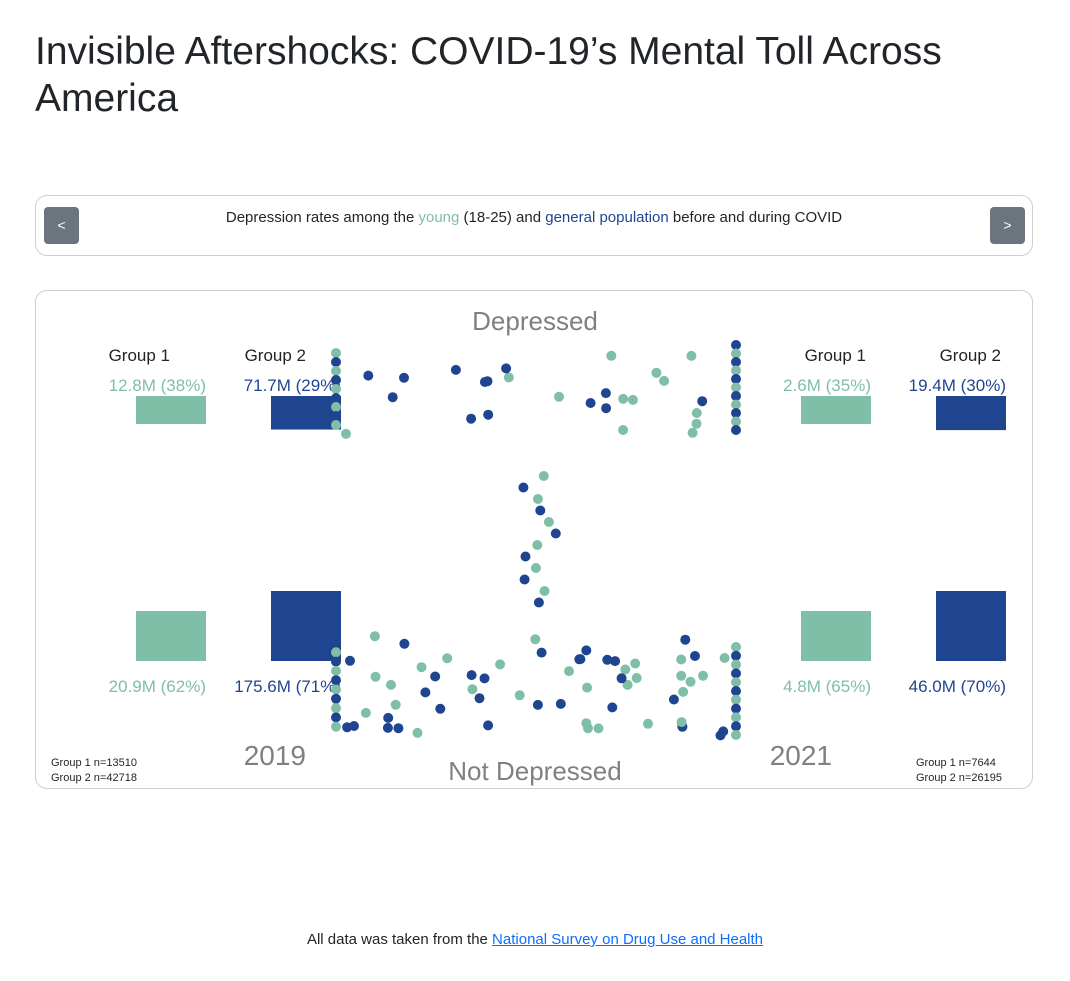  What do you see at coordinates (61, 225) in the screenshot?
I see `previous-button: <` at bounding box center [61, 225].